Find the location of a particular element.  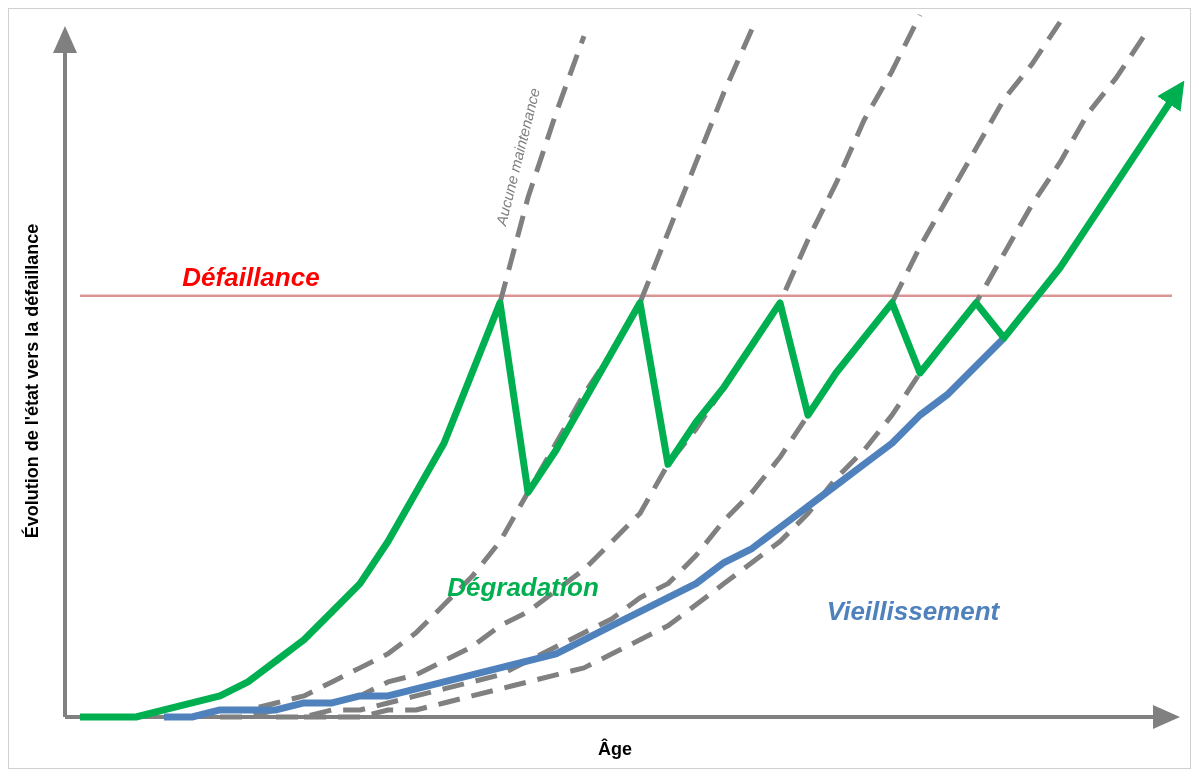

text: Vieillissement is located at coordinates (913, 611).